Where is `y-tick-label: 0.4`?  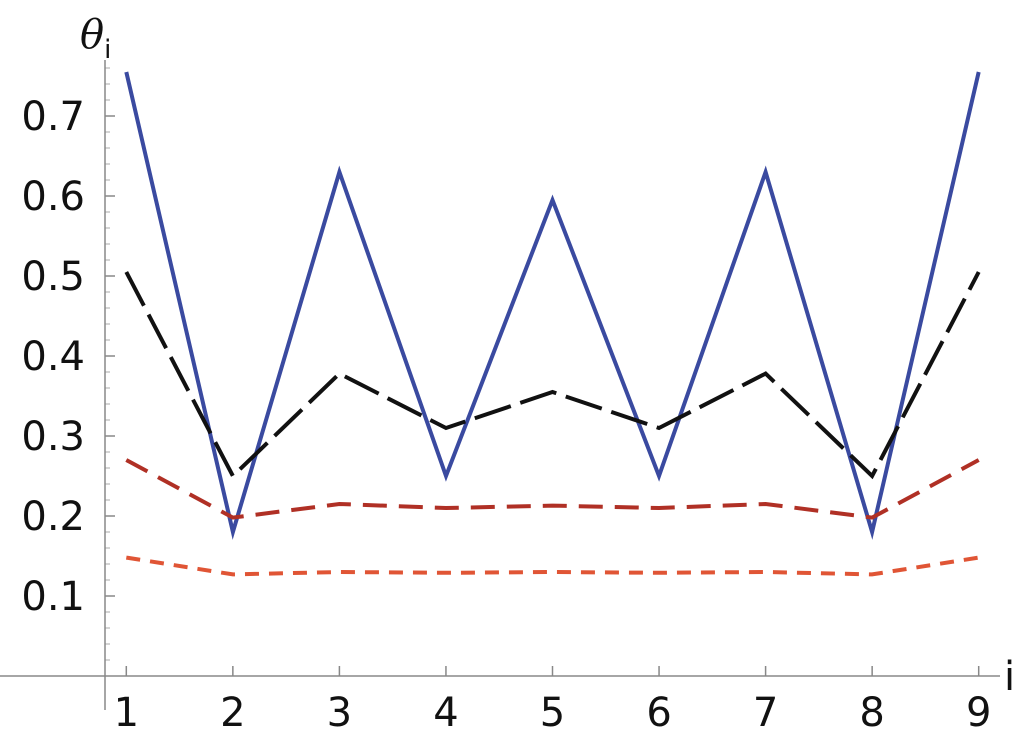 y-tick-label: 0.4 is located at coordinates (53, 357).